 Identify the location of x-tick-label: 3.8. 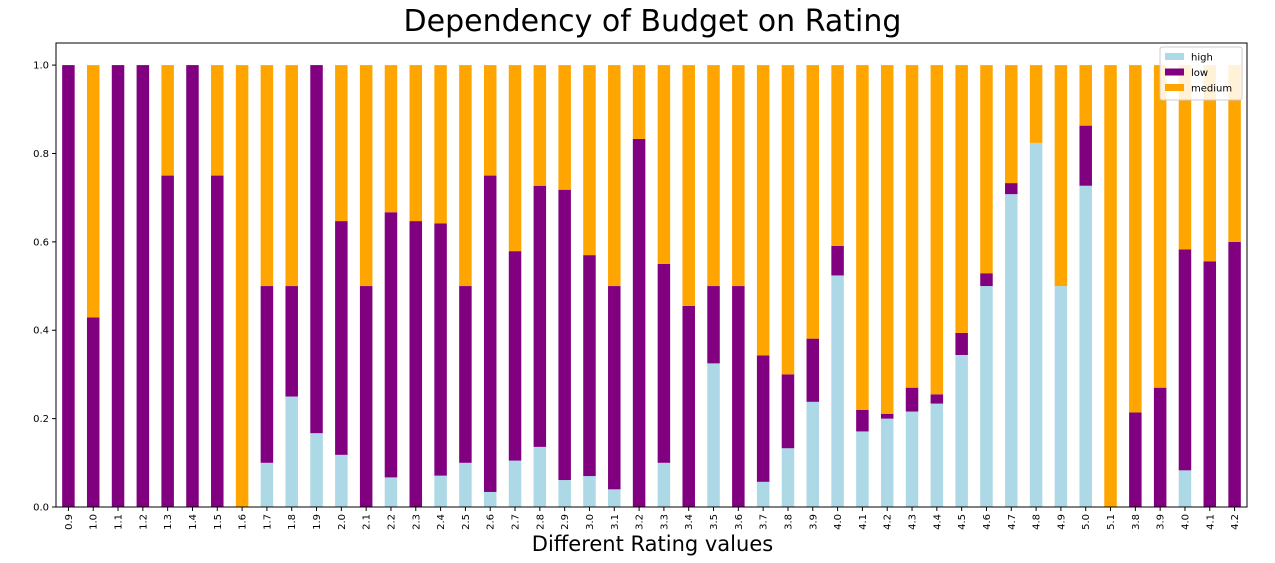
(1136, 522).